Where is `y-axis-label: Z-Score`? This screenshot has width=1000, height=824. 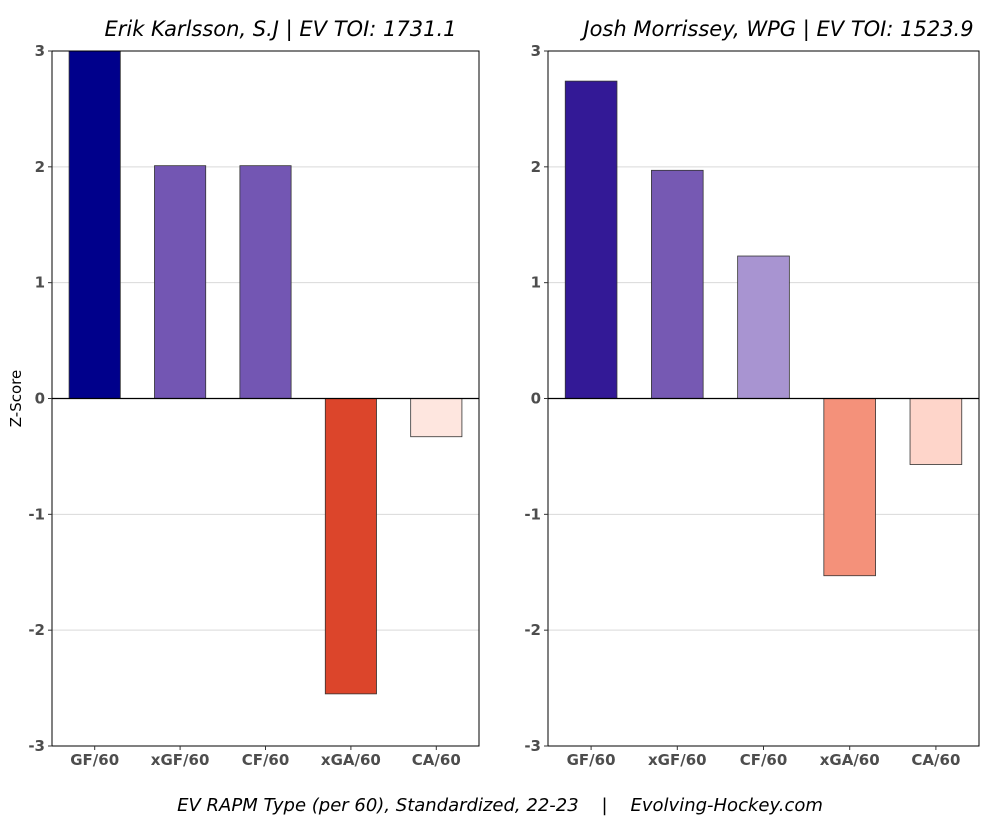 y-axis-label: Z-Score is located at coordinates (16, 398).